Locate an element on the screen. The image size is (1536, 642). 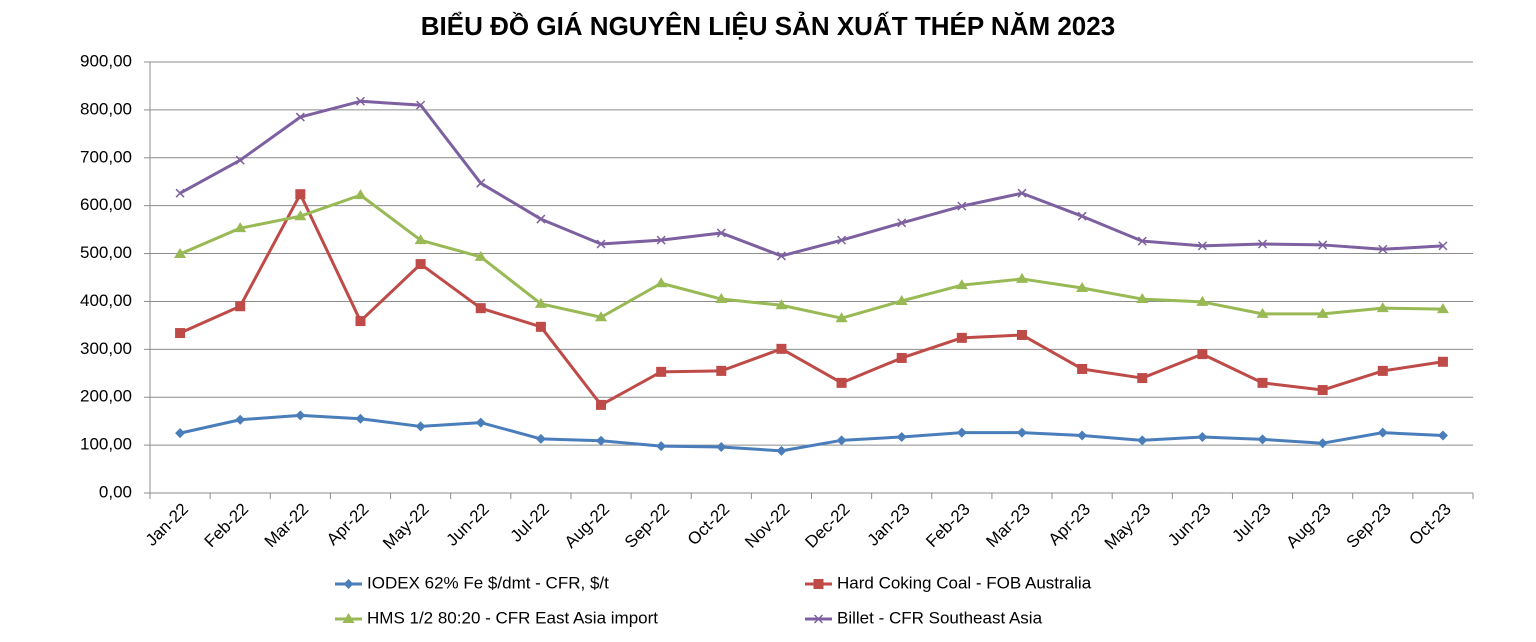
x-tick-label: Dec-22 is located at coordinates (827, 526).